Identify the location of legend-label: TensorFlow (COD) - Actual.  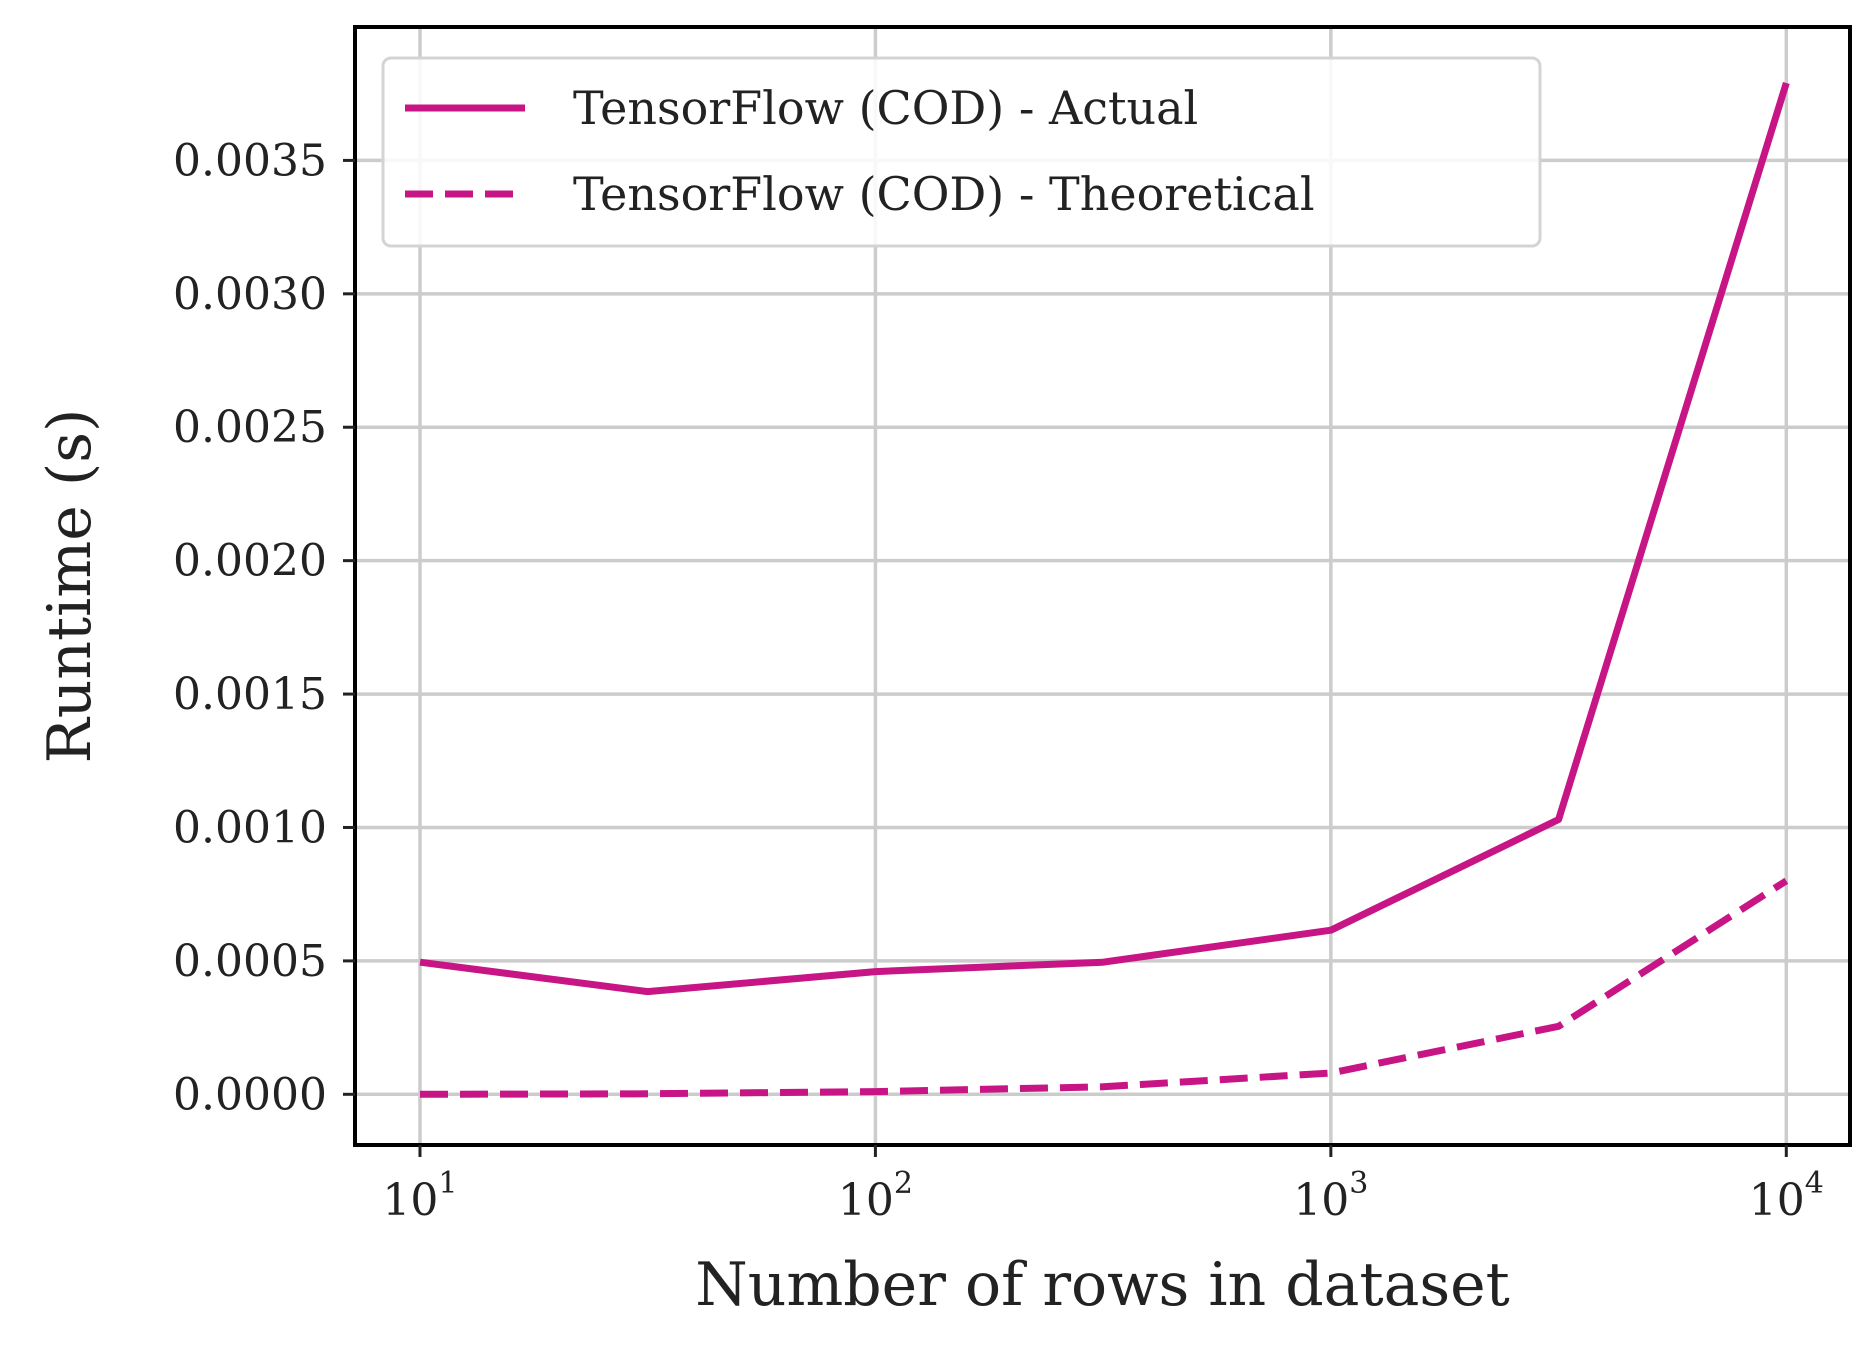
(885, 108).